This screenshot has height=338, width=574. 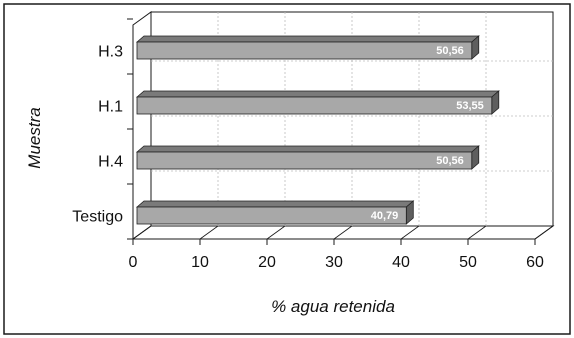 I want to click on x-tick-label-6: 60, so click(x=535, y=262).